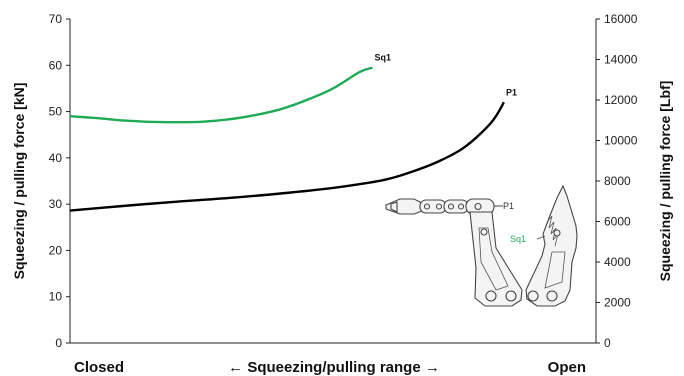 The height and width of the screenshot is (376, 684). I want to click on right-y-tick-label: 10000, so click(621, 141).